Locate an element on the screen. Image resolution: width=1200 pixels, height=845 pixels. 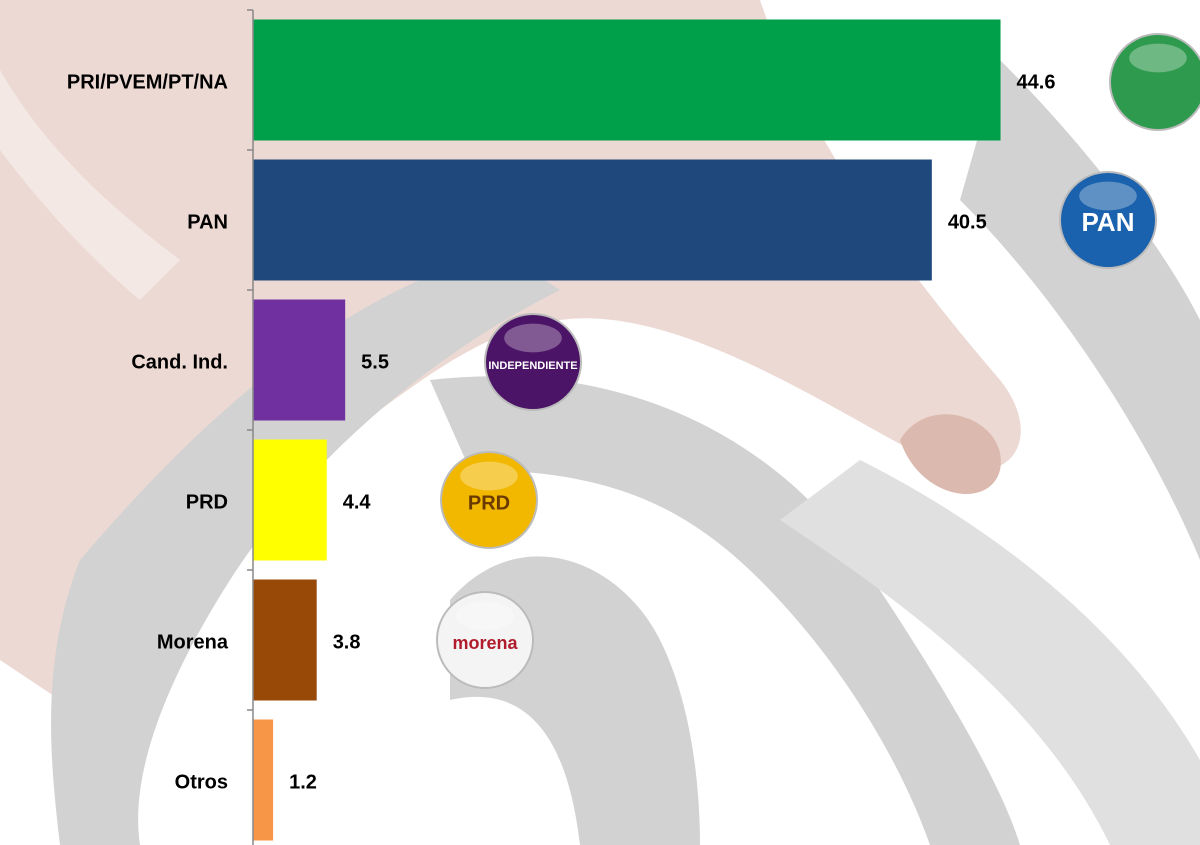
party-logo is located at coordinates (1154, 82).